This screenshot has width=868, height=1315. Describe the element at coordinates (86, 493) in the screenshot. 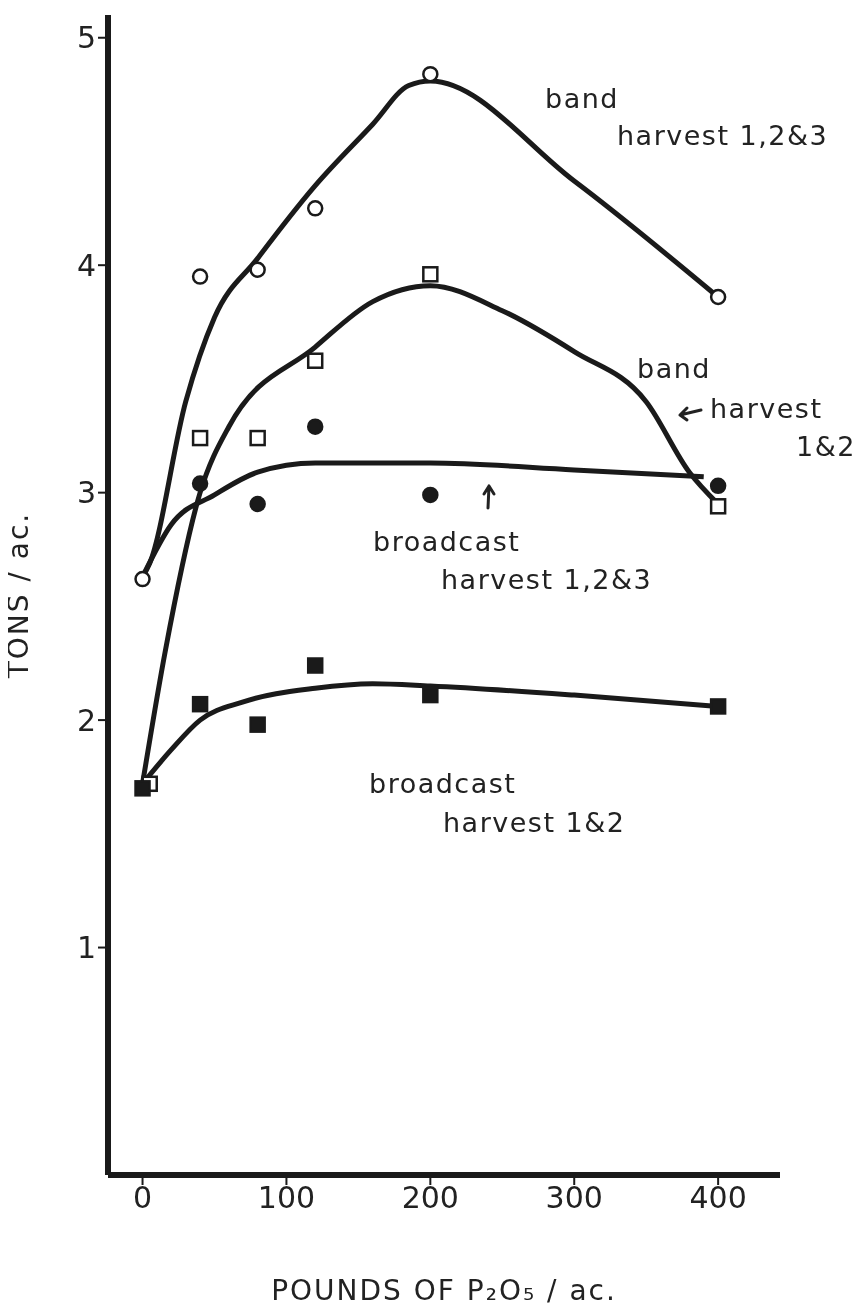

I see `y-tick-label: 3` at that location.